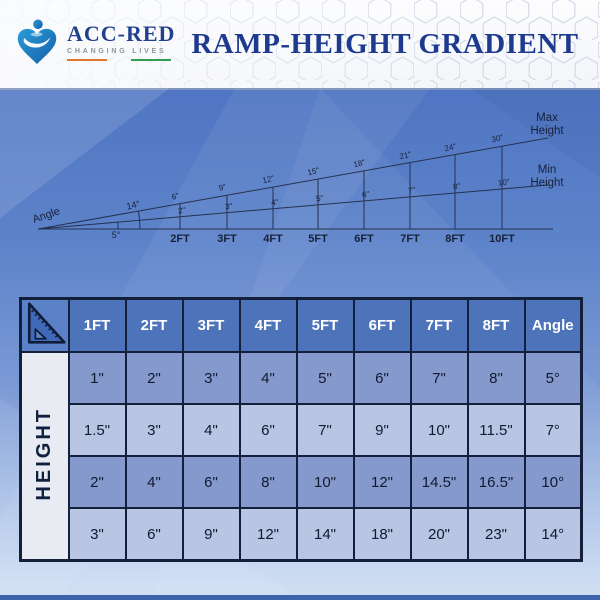  What do you see at coordinates (360, 164) in the screenshot?
I see `max-height-value: 18"` at bounding box center [360, 164].